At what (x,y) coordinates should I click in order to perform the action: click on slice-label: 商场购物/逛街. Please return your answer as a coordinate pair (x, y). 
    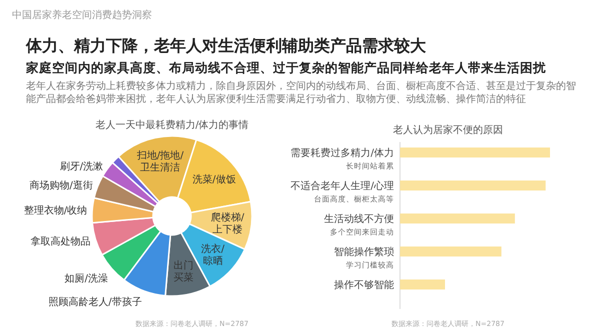
    Looking at the image, I should click on (61, 185).